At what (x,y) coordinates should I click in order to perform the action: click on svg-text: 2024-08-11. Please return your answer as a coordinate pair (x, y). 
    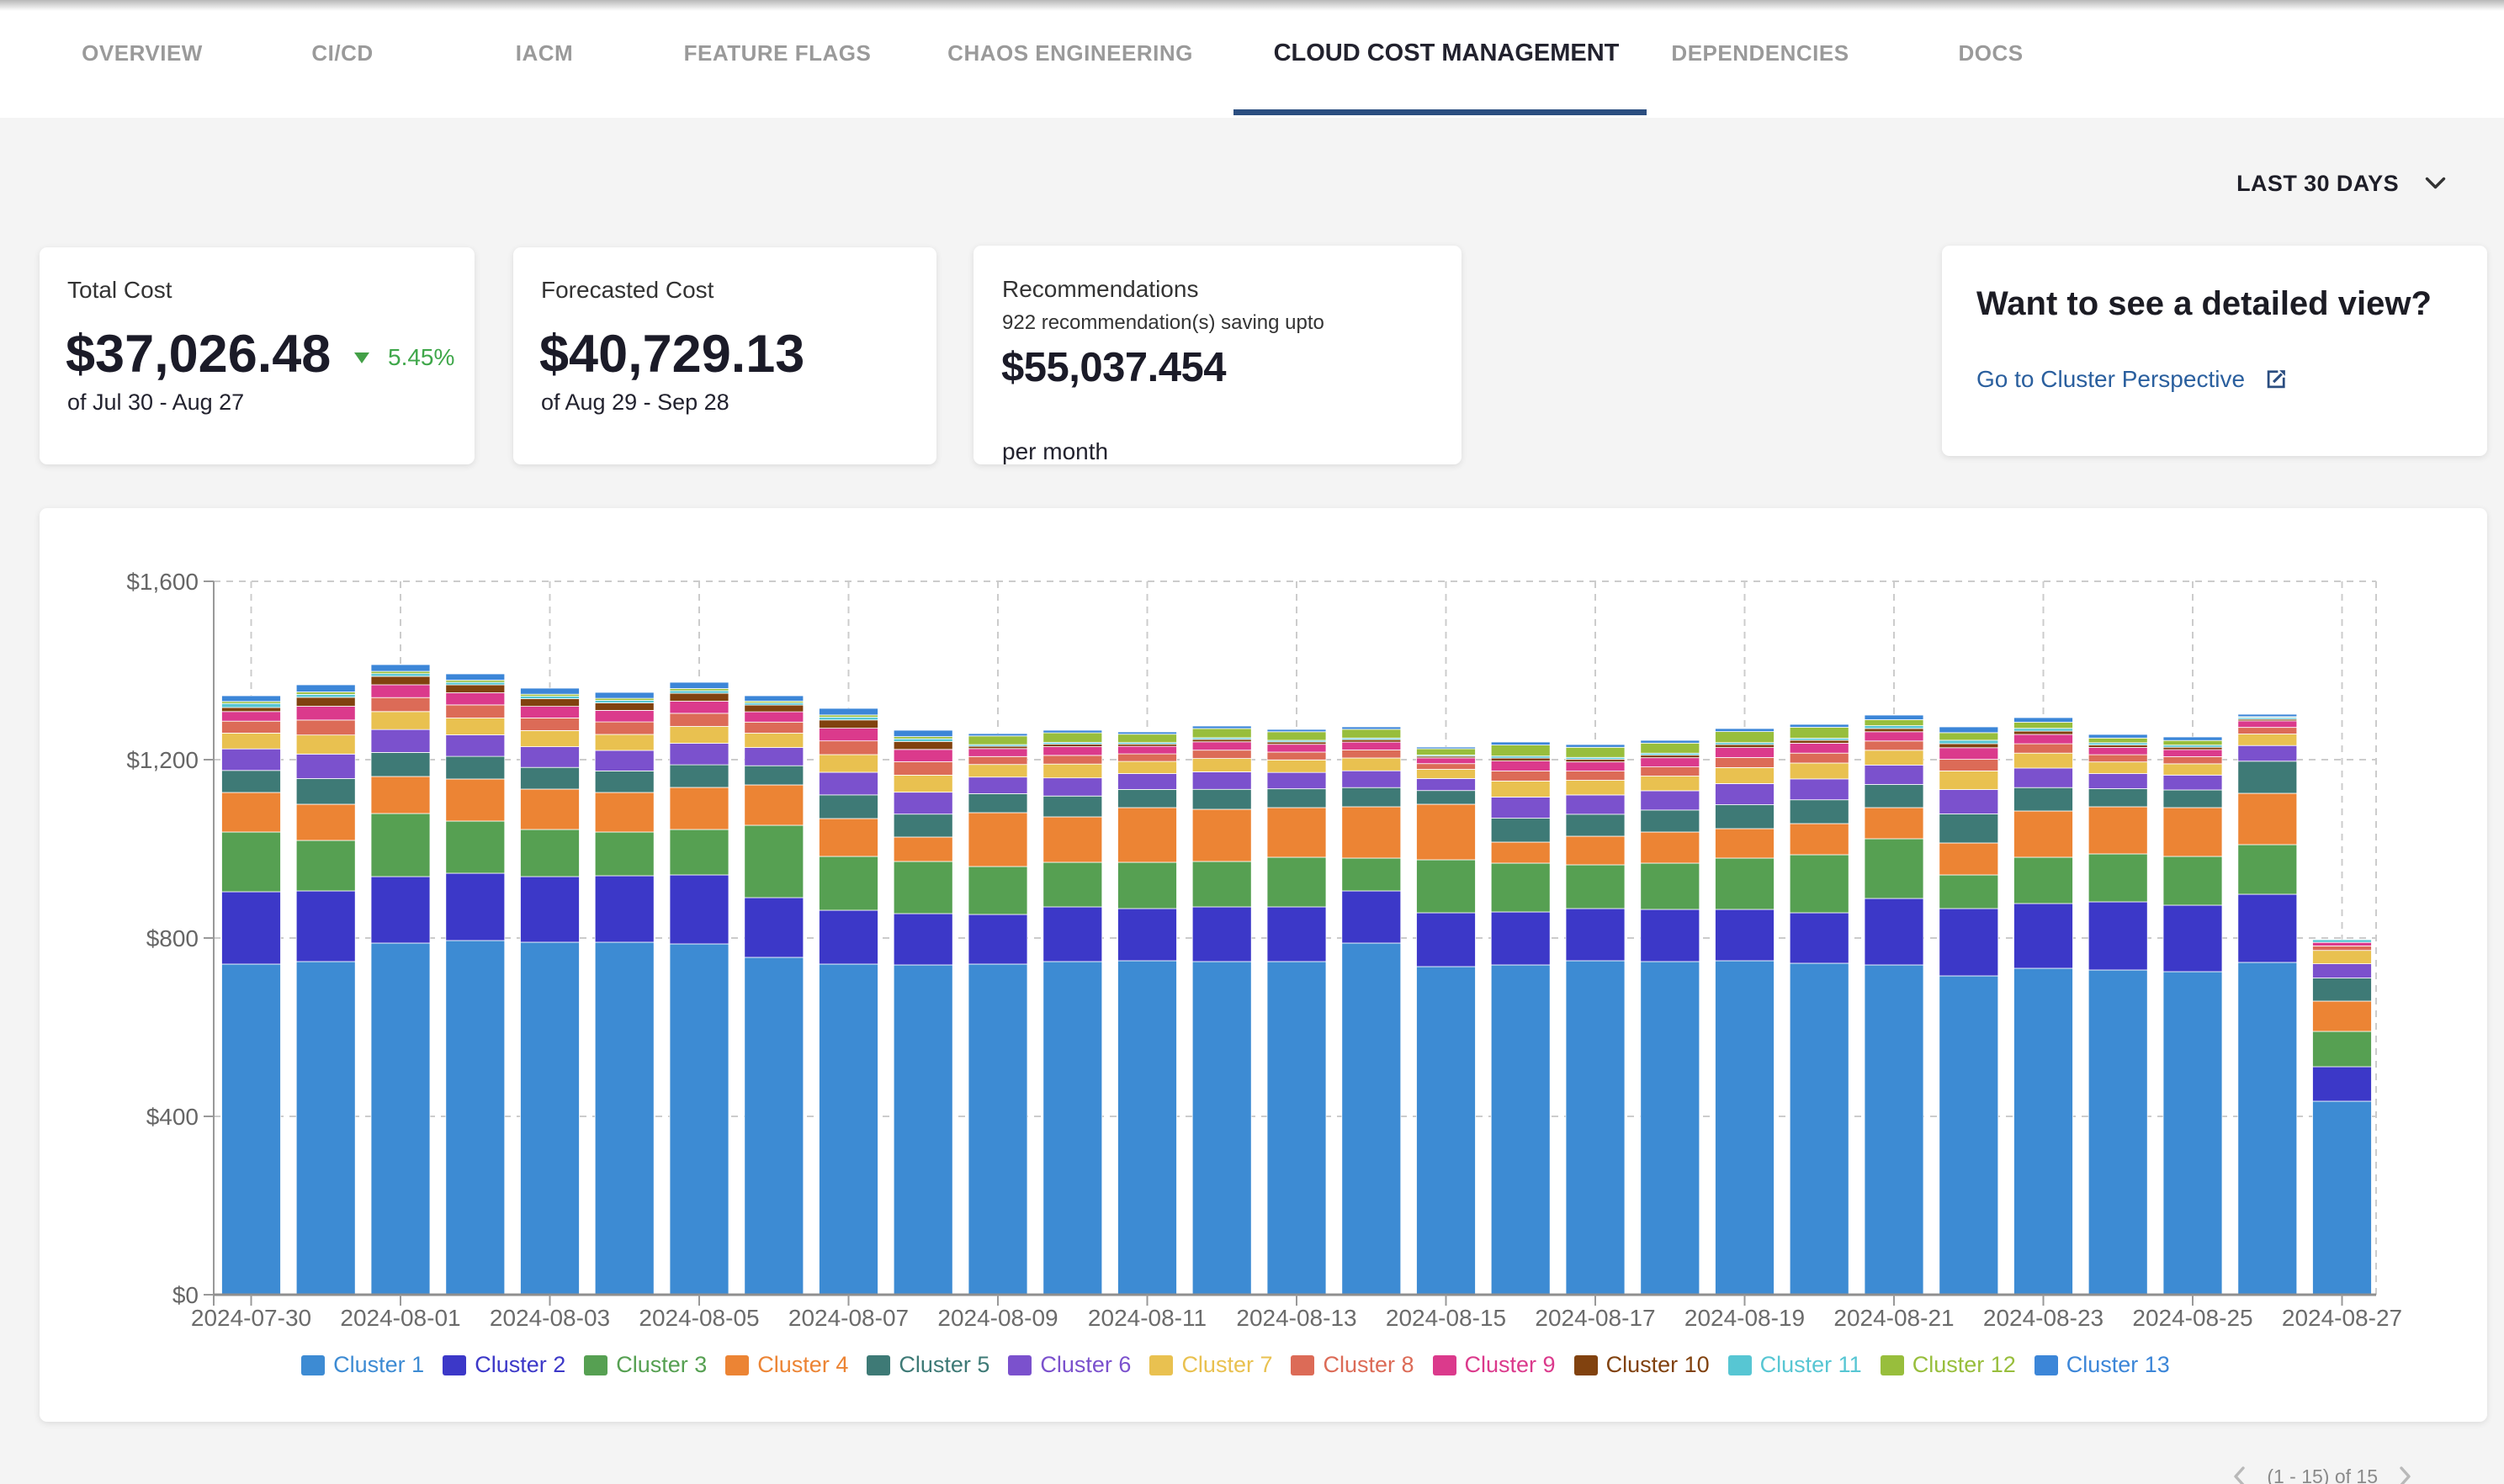
    Looking at the image, I should click on (1147, 1318).